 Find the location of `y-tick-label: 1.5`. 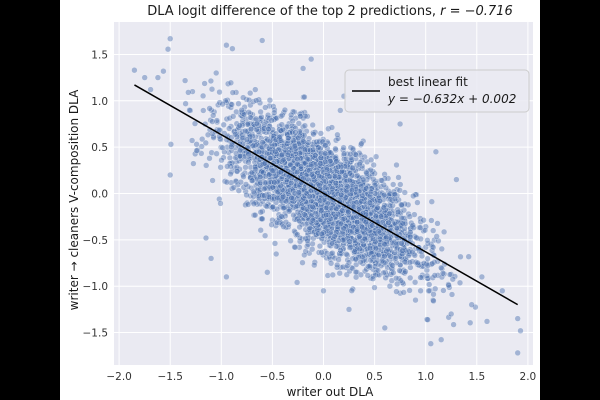

y-tick-label: 1.5 is located at coordinates (99, 55).